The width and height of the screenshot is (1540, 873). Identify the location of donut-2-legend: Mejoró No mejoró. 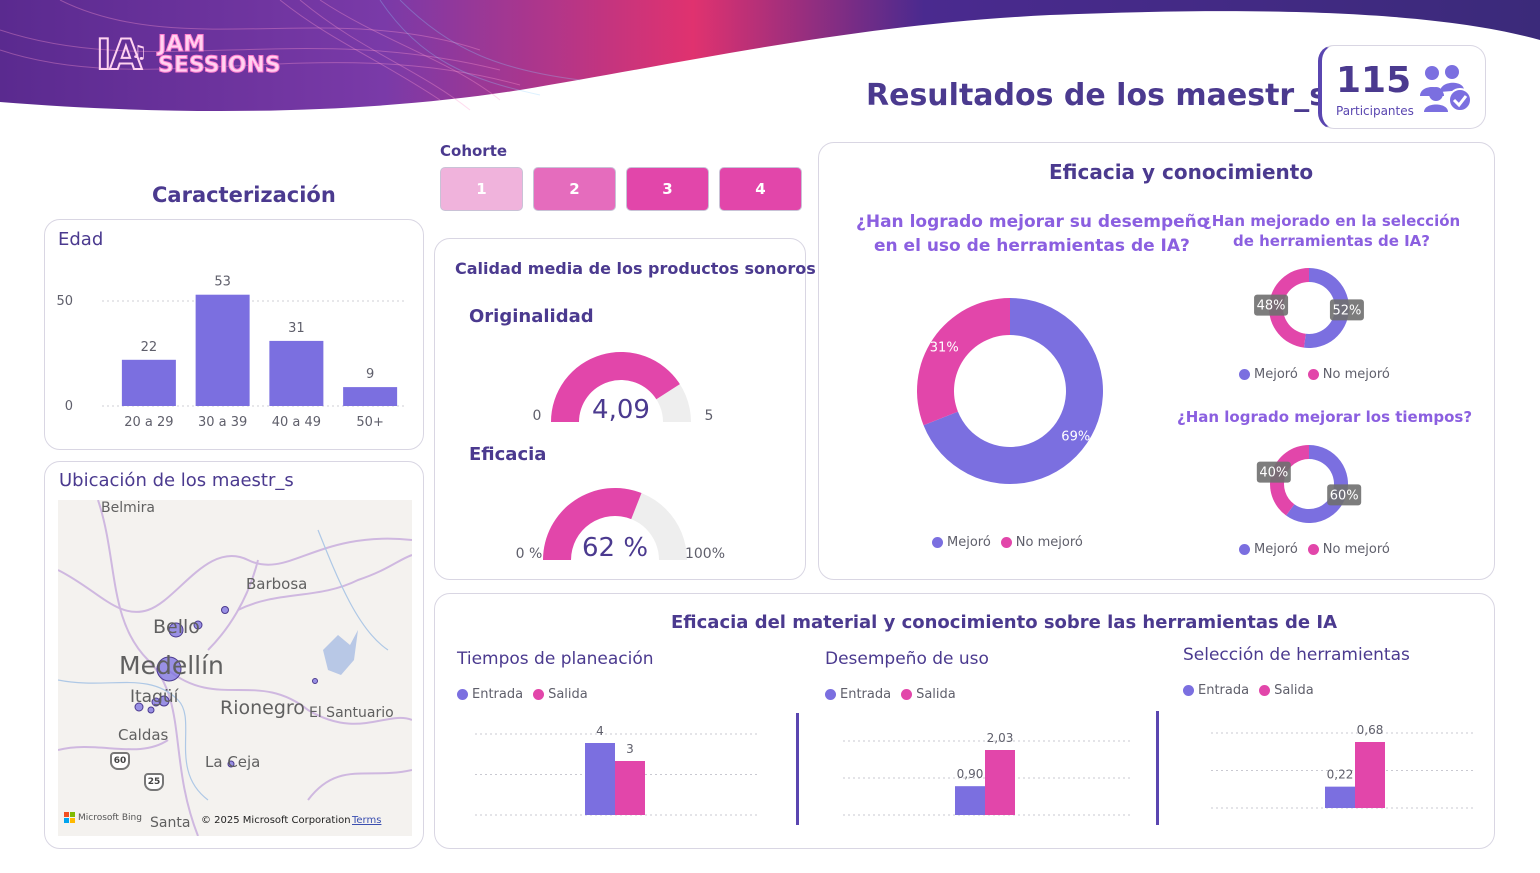
(1314, 374).